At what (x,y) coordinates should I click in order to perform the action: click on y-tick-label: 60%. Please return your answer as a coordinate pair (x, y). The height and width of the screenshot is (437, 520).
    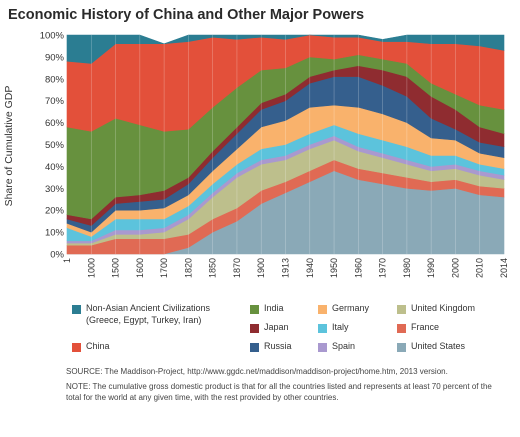
    Looking at the image, I should click on (55, 123).